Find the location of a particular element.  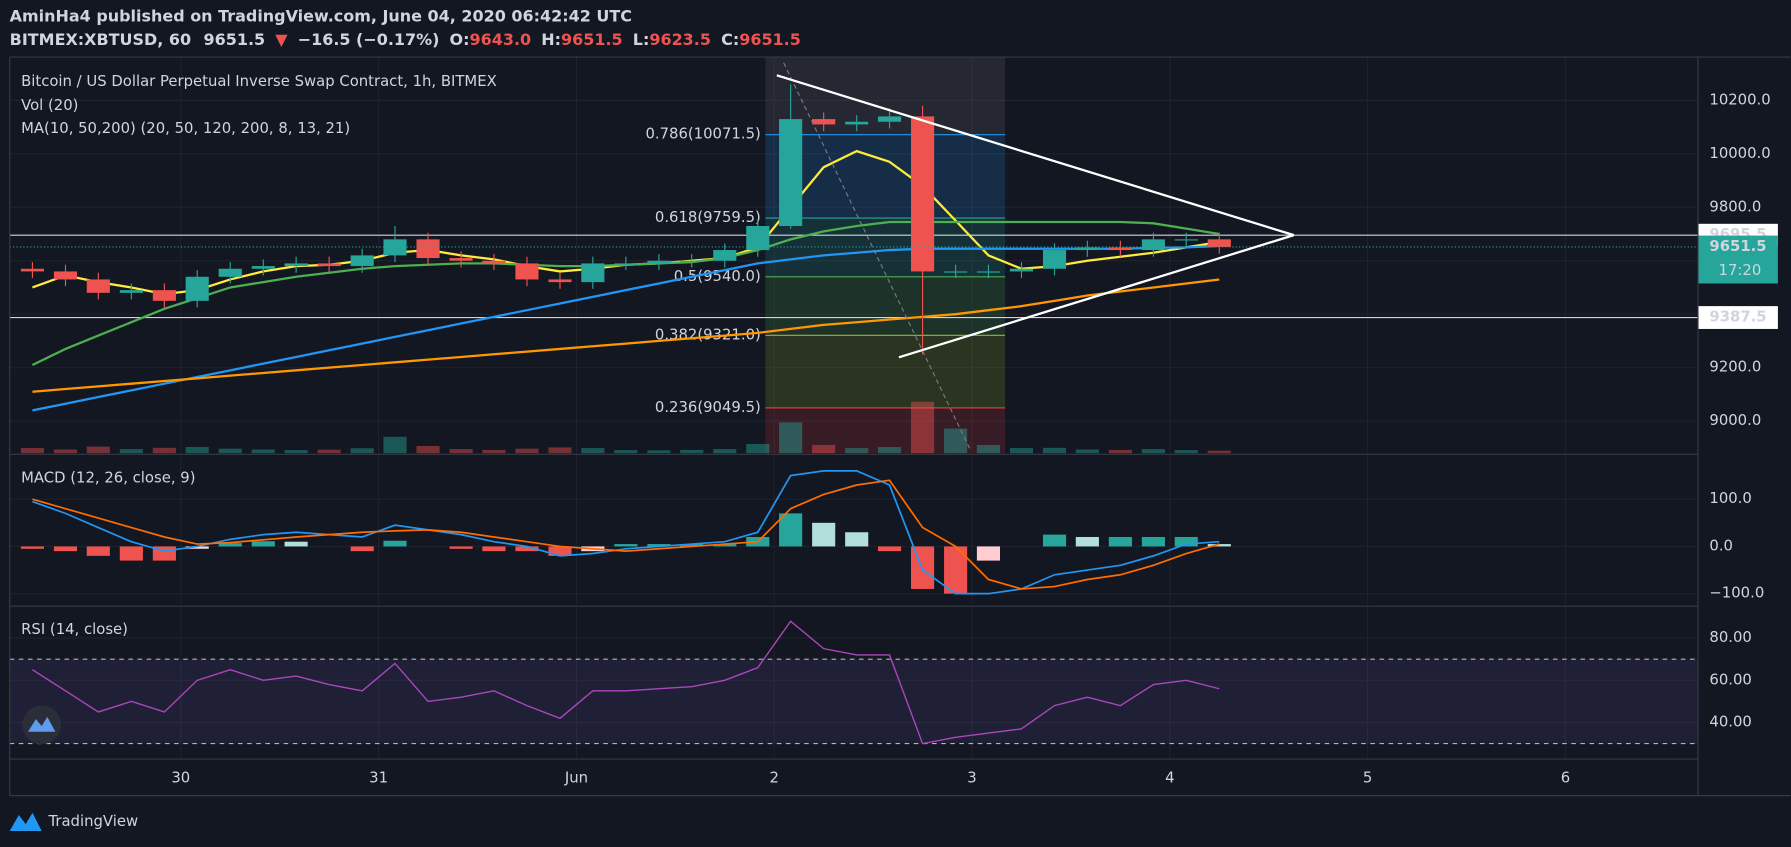

brand: TradingView is located at coordinates (93, 821).